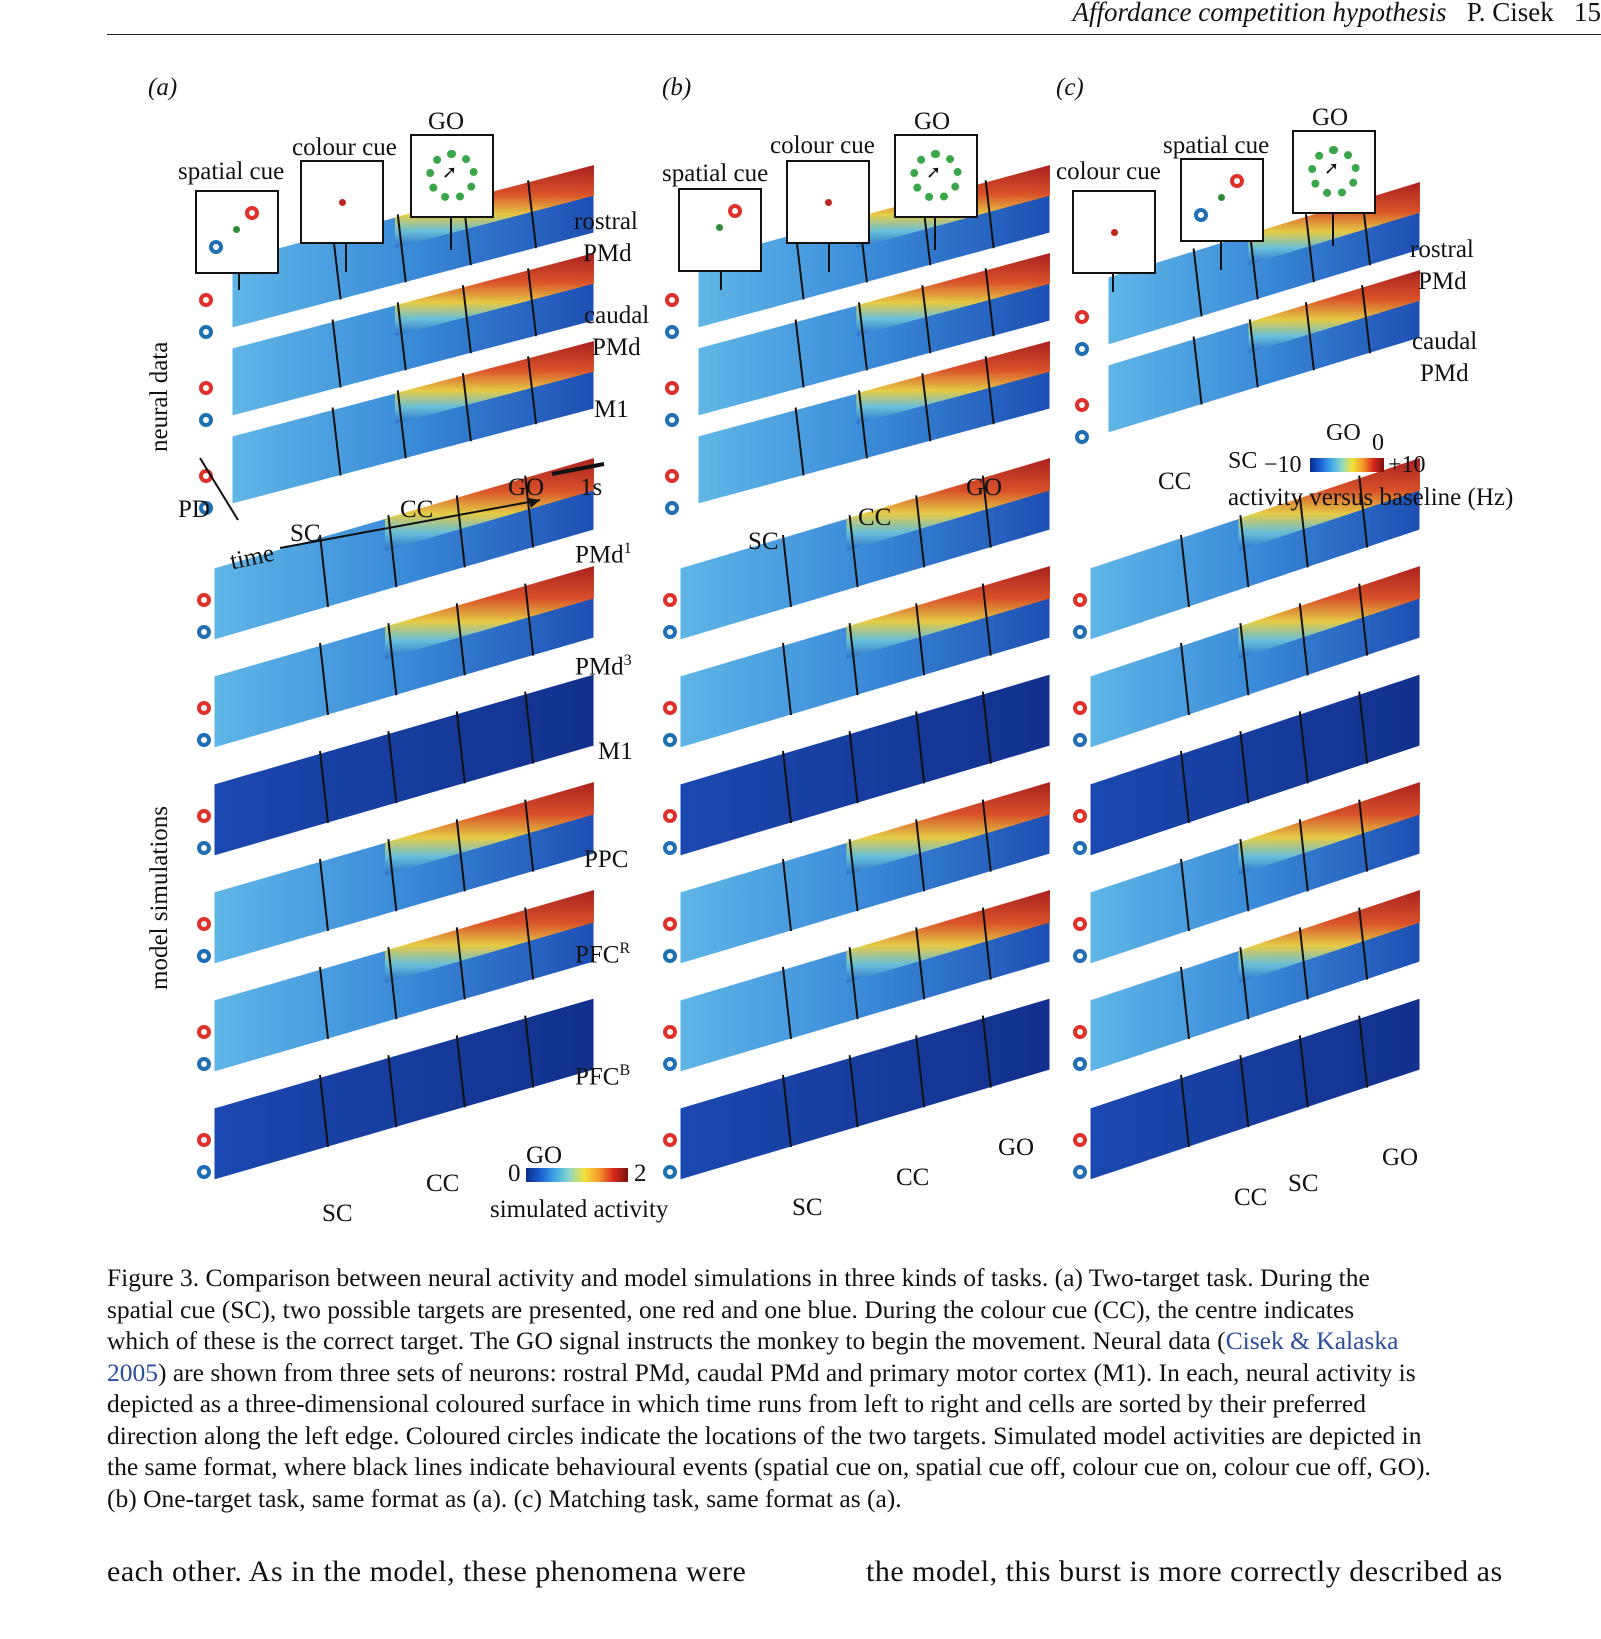 This screenshot has width=1601, height=1639. What do you see at coordinates (342, 202) in the screenshot?
I see `a-colour-cue-box` at bounding box center [342, 202].